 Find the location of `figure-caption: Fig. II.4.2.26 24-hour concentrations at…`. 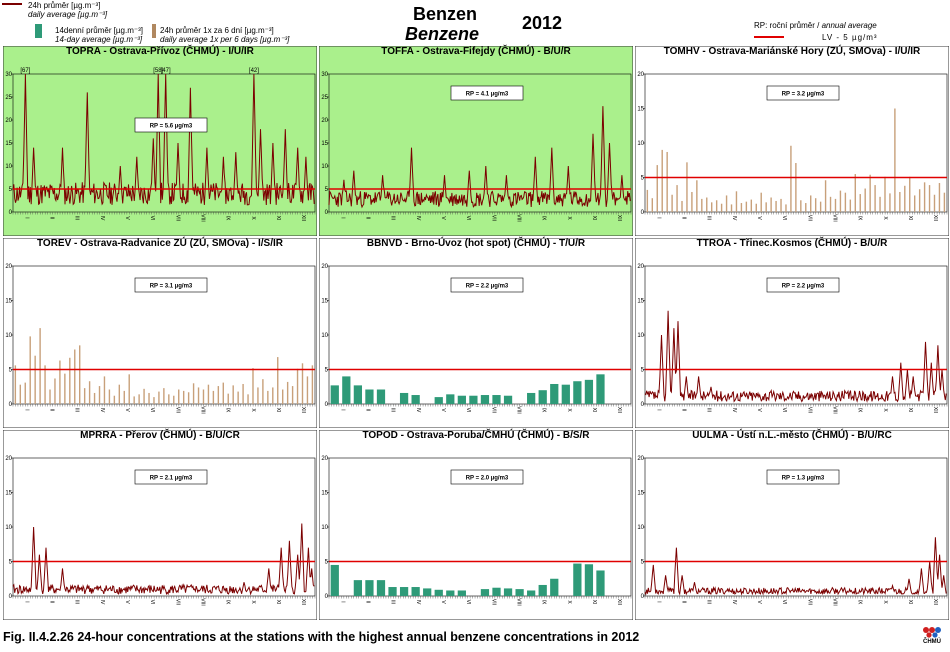

figure-caption: Fig. II.4.2.26 24-hour concentrations at… is located at coordinates (321, 637).